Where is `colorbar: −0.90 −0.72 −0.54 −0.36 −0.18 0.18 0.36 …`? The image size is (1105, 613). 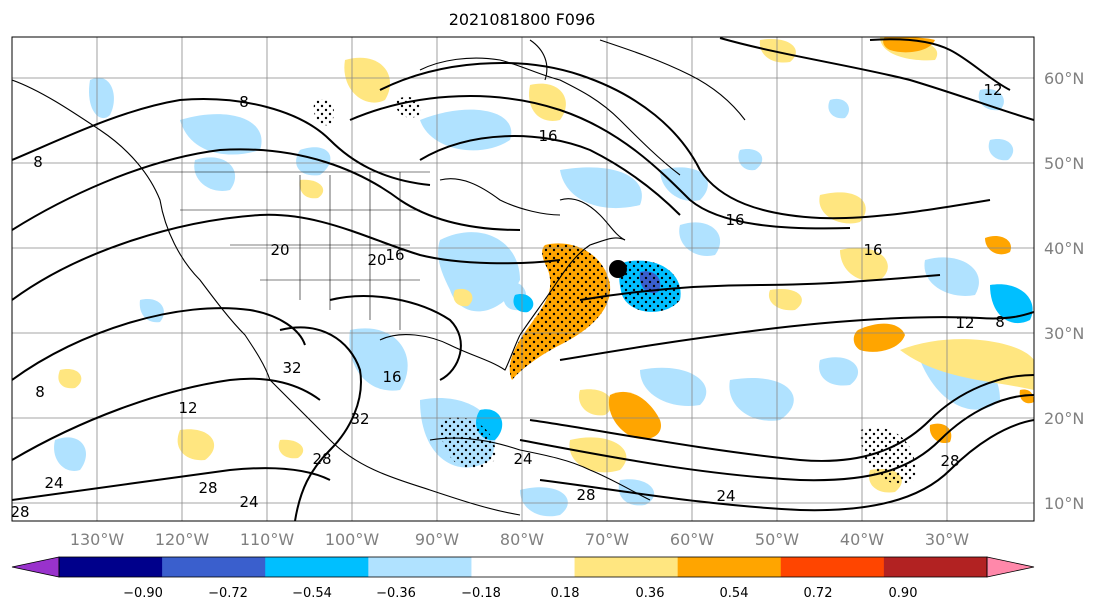 colorbar: −0.90 −0.72 −0.54 −0.36 −0.18 0.18 0.36 … is located at coordinates (523, 578).